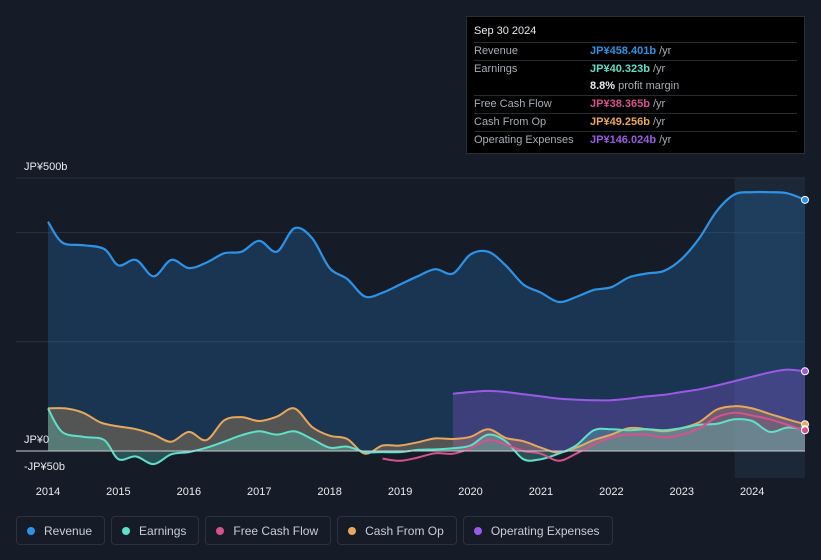 This screenshot has width=821, height=560. What do you see at coordinates (189, 492) in the screenshot?
I see `x-tick-2016: 2016` at bounding box center [189, 492].